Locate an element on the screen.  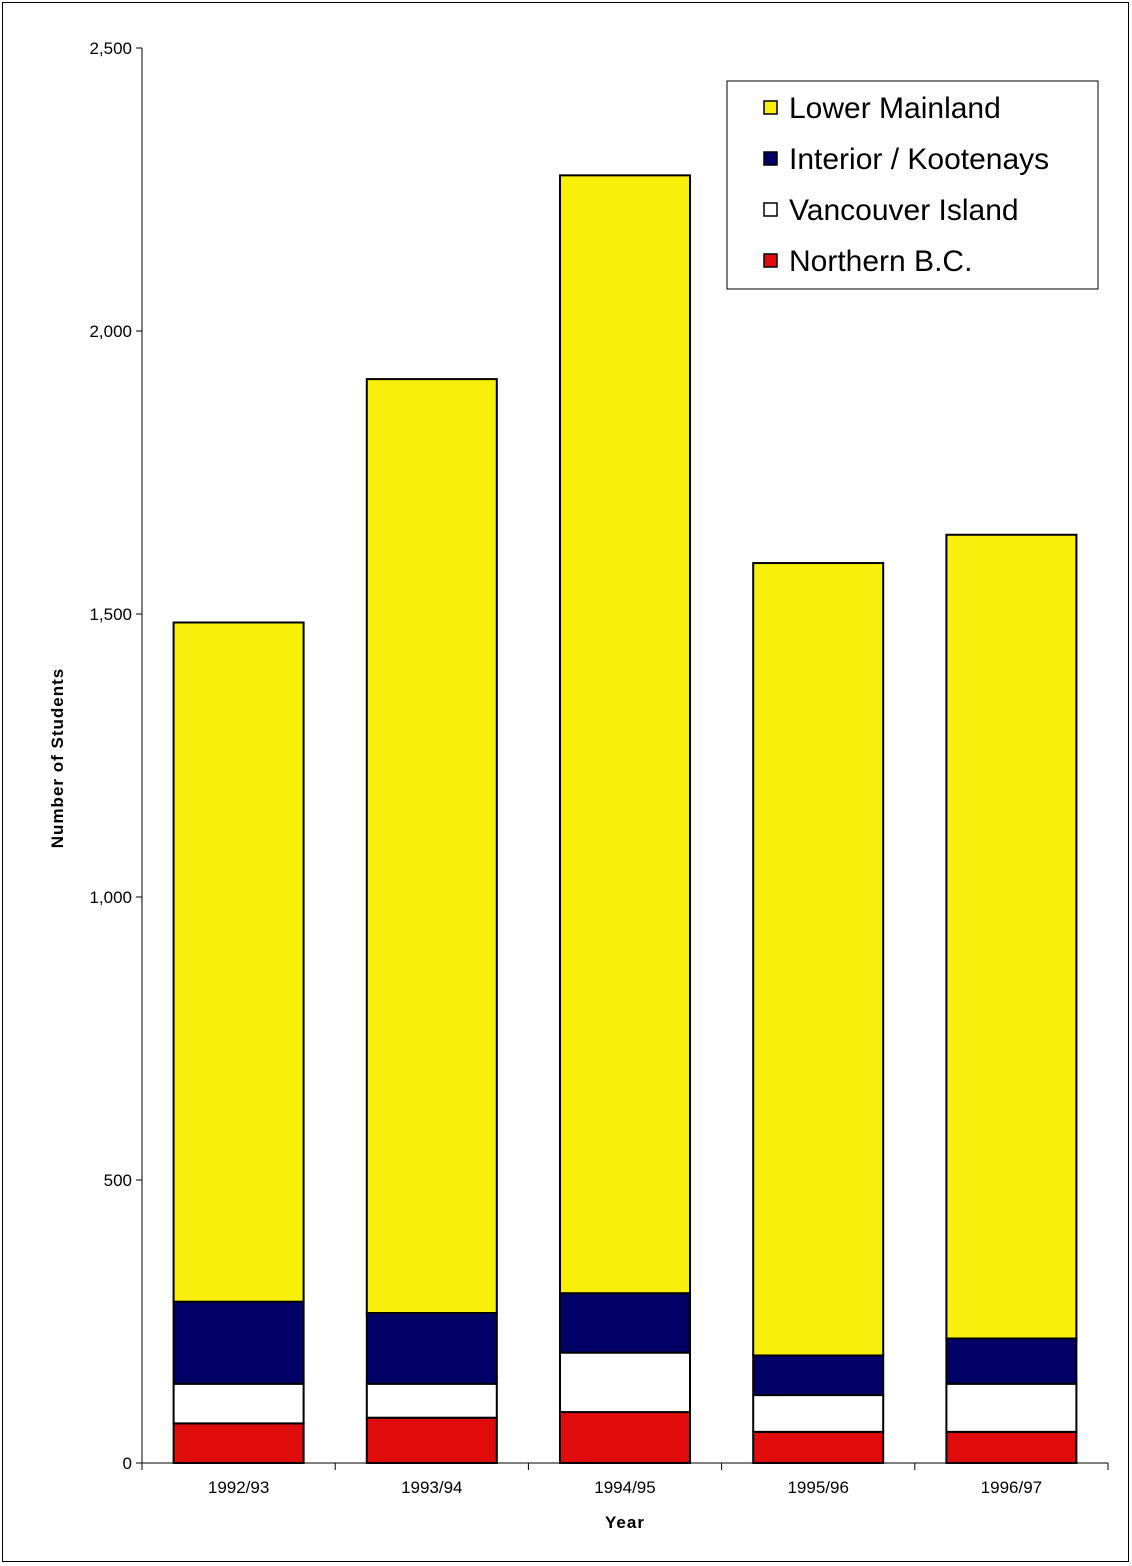
x-tick-label: 1992/93 is located at coordinates (238, 1487).